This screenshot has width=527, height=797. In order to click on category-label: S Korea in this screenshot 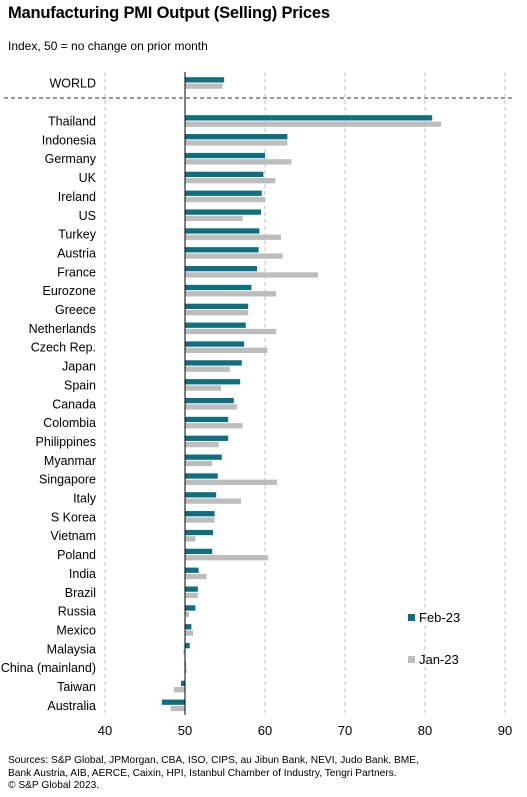, I will do `click(73, 517)`.